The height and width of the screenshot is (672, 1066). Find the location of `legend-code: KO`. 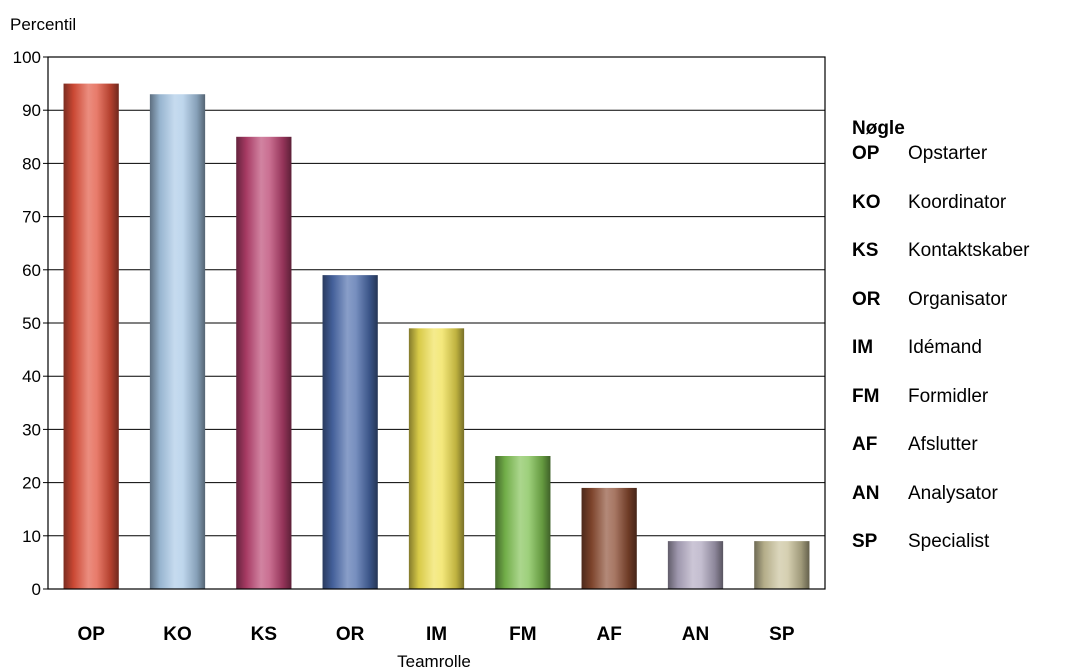

legend-code: KO is located at coordinates (866, 202).